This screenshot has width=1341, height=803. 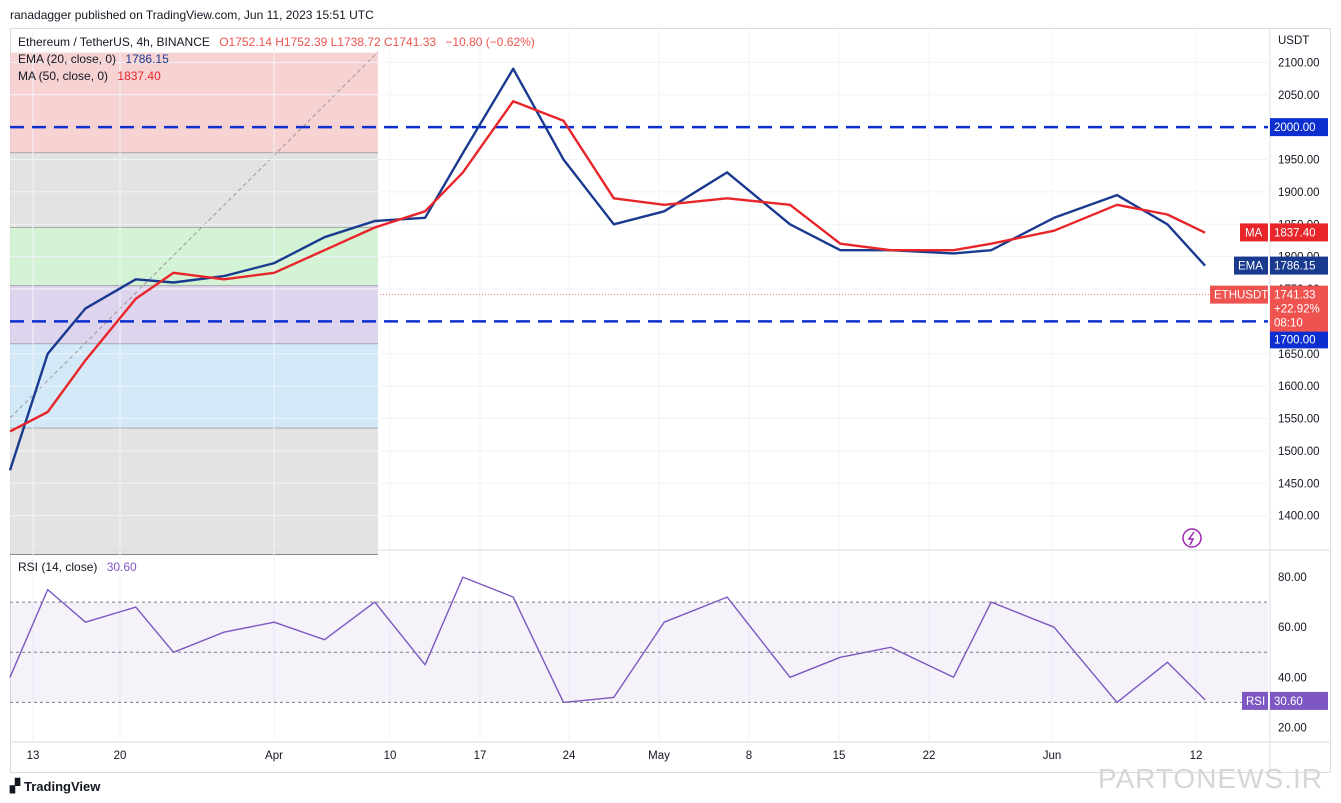 What do you see at coordinates (1295, 128) in the screenshot?
I see `tag-2000: 2000.00` at bounding box center [1295, 128].